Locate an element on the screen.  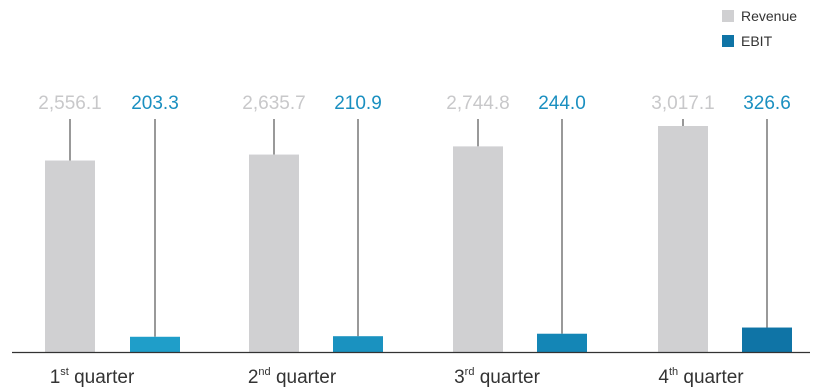
legend-label-revenue: Revenue is located at coordinates (769, 16).